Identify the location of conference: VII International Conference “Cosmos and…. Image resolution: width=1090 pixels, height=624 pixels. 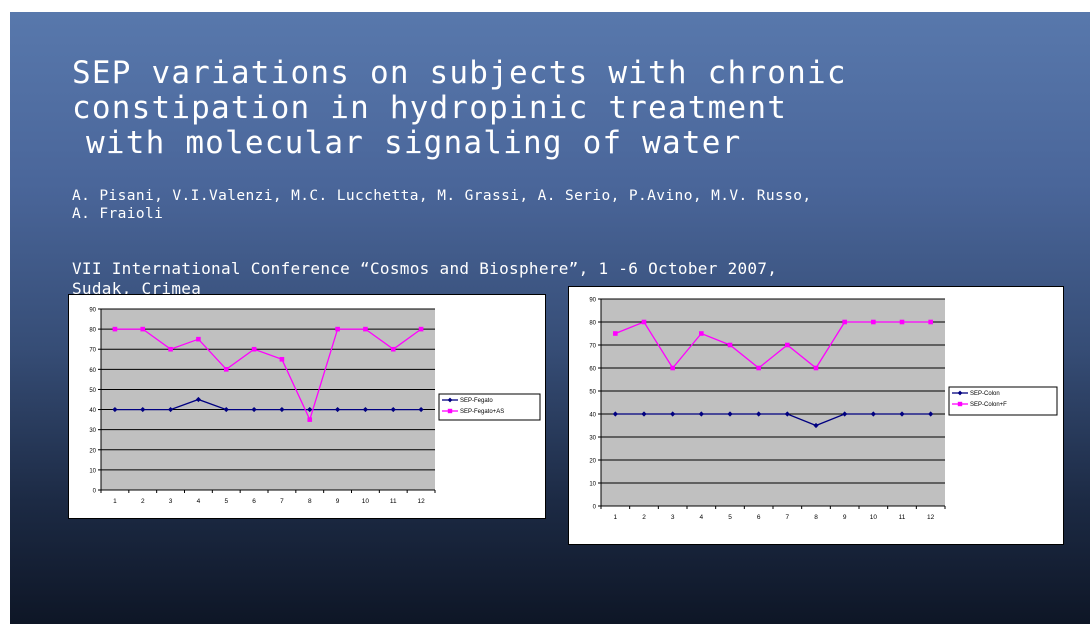
(424, 279).